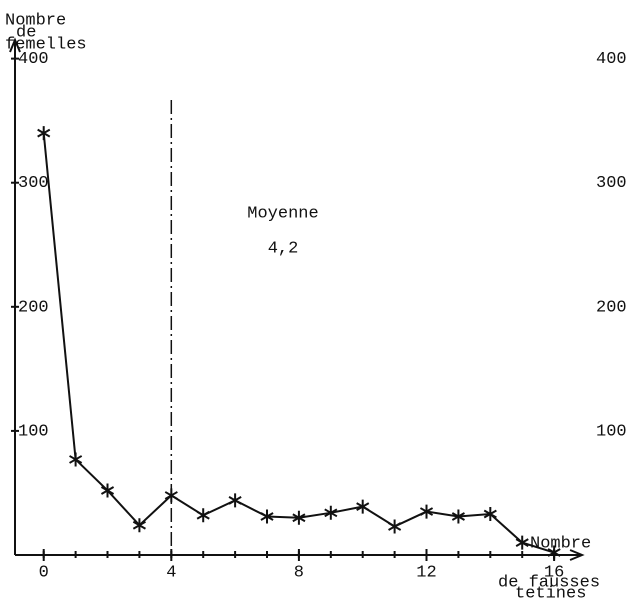  Describe the element at coordinates (611, 431) in the screenshot. I see `y2-tick-label: 100` at that location.